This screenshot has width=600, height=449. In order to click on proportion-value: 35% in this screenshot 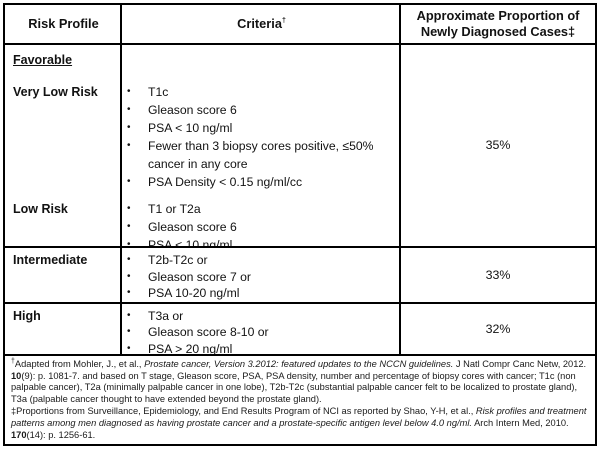, I will do `click(498, 145)`.